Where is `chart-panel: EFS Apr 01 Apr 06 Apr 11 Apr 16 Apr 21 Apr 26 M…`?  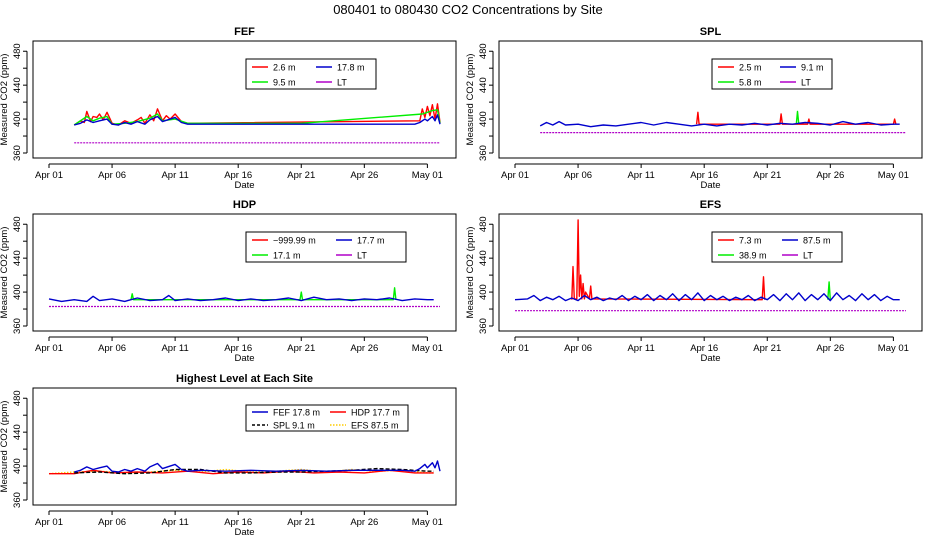
chart-panel: EFS Apr 01 Apr 06 Apr 11 Apr 16 Apr 21 Apr 26 M… is located at coordinates (694, 281).